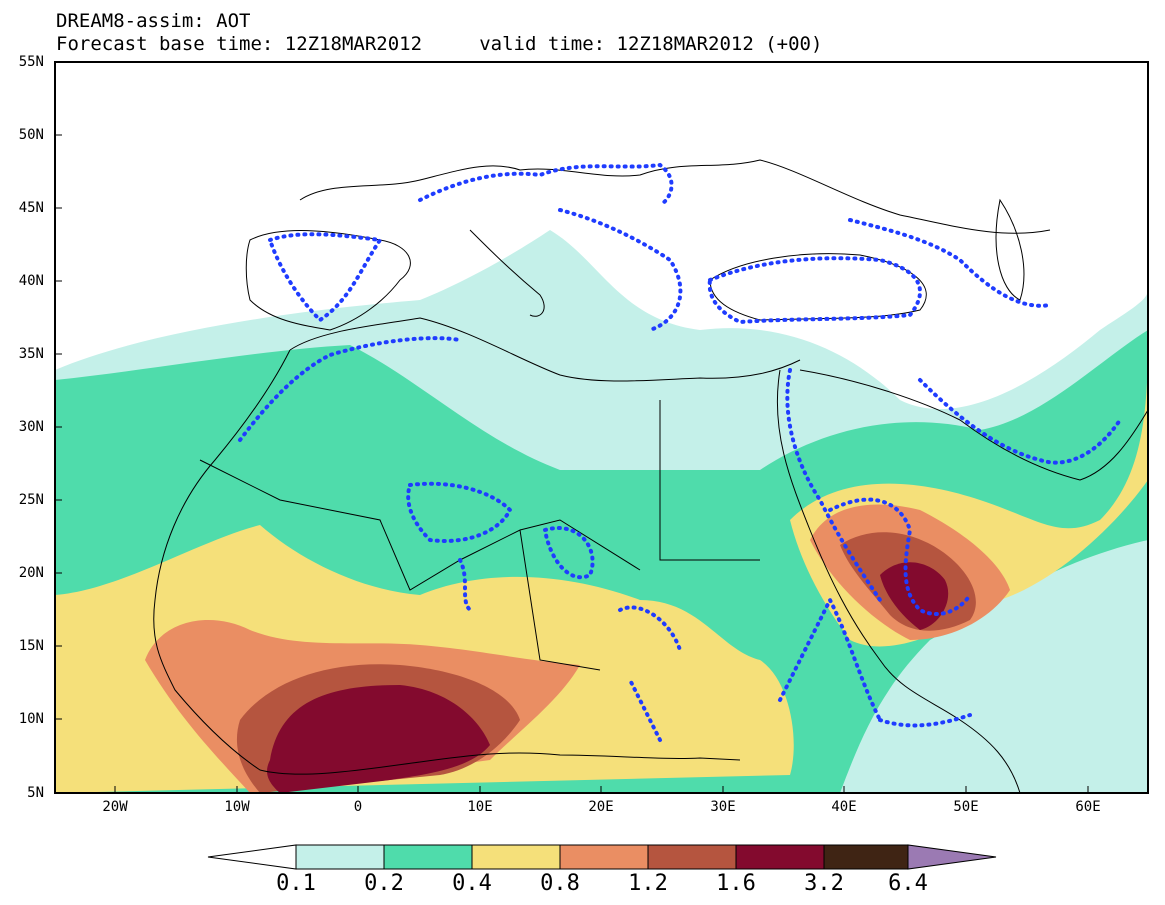 Image resolution: width=1165 pixels, height=905 pixels. Describe the element at coordinates (844, 807) in the screenshot. I see `lon-label: 40E` at that location.